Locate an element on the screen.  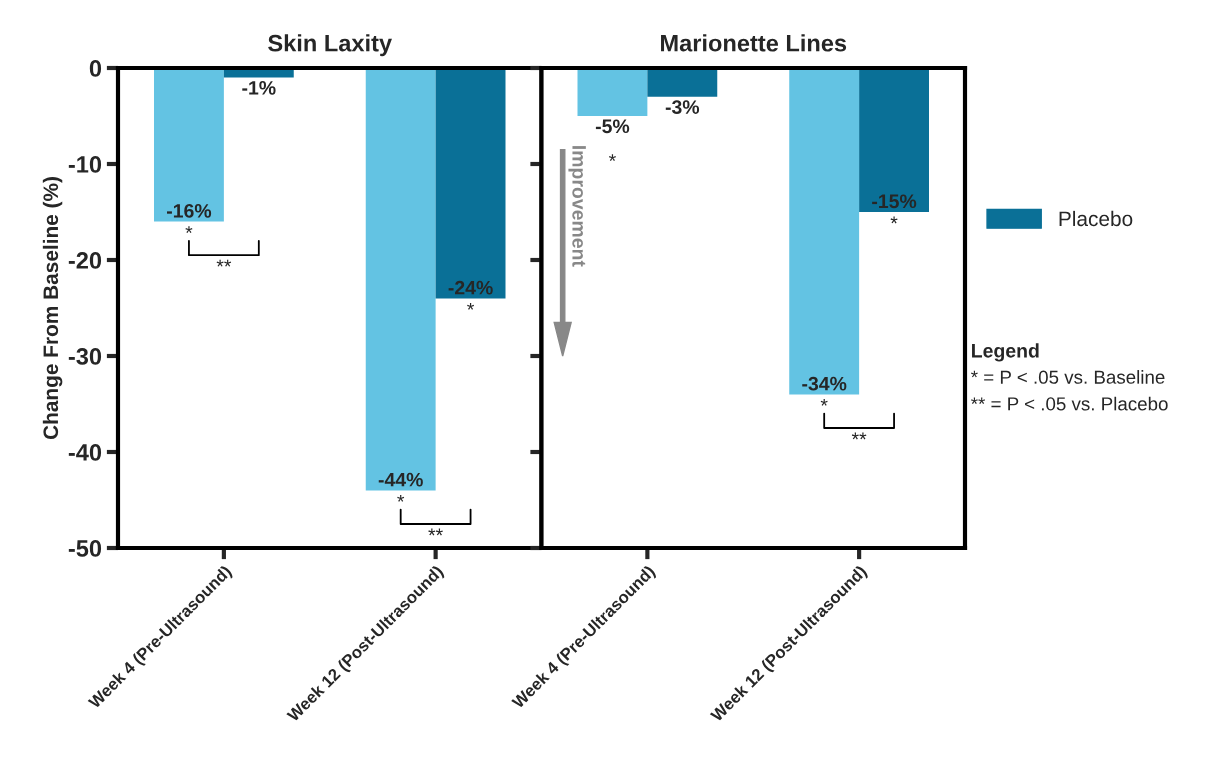
y-tick-label: -50 is located at coordinates (85, 548).